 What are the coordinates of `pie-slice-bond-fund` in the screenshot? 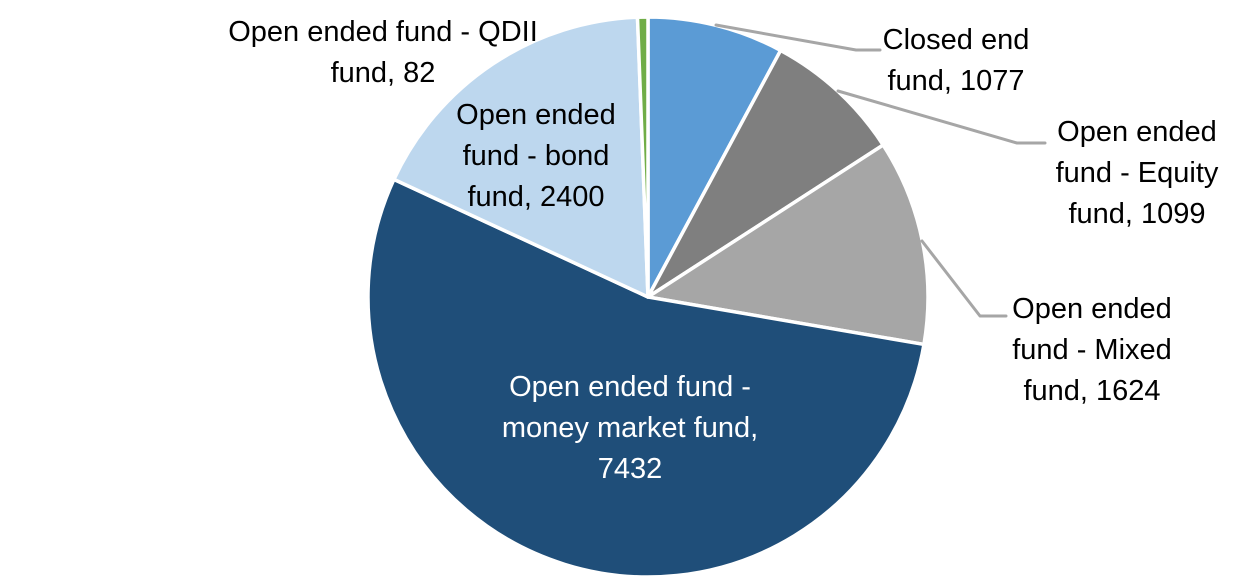 It's located at (521, 157).